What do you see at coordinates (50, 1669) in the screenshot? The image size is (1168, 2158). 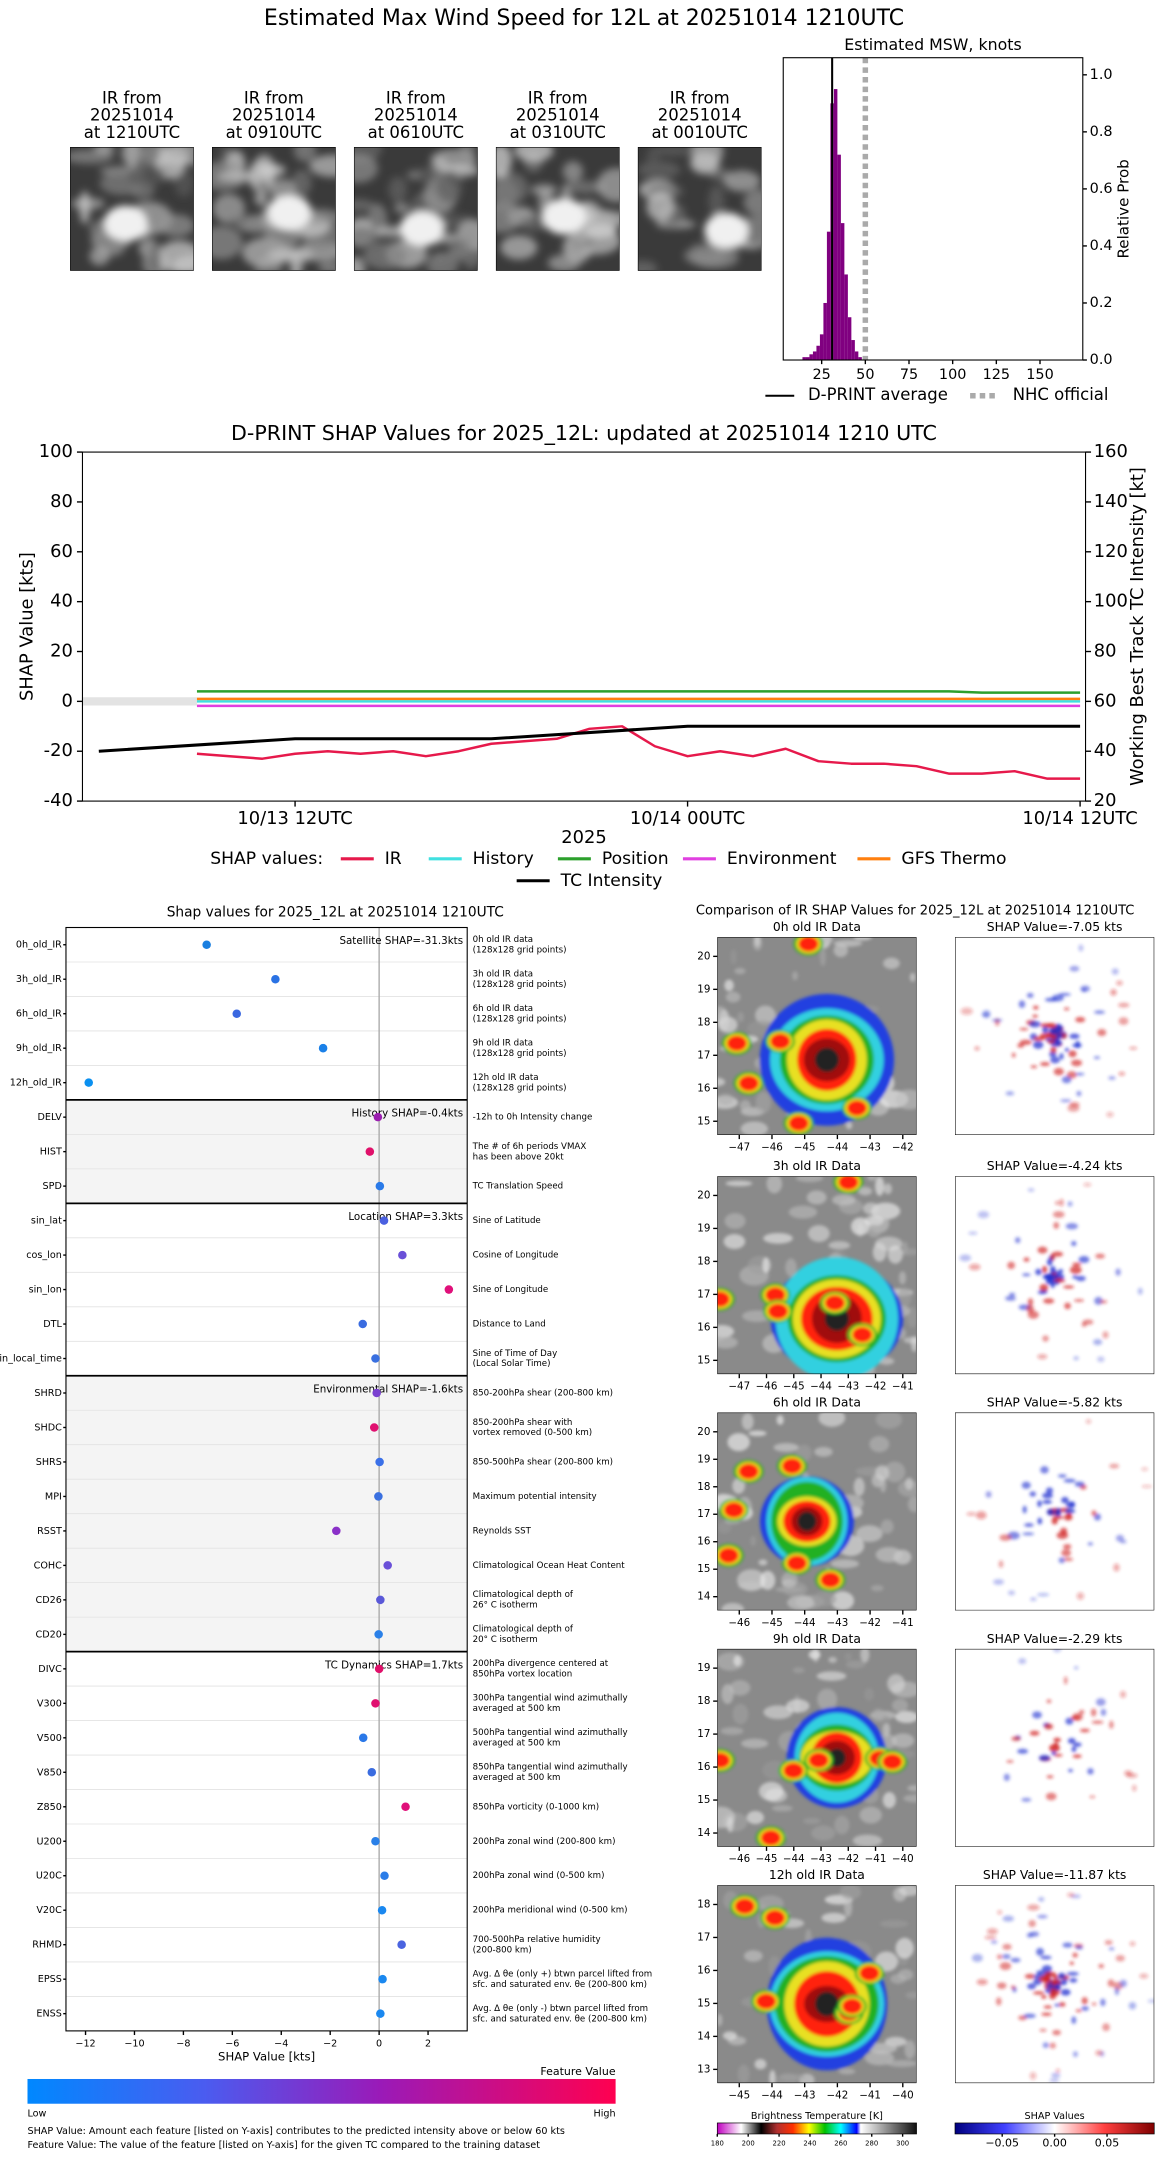 I see `feature-label: DIVC` at bounding box center [50, 1669].